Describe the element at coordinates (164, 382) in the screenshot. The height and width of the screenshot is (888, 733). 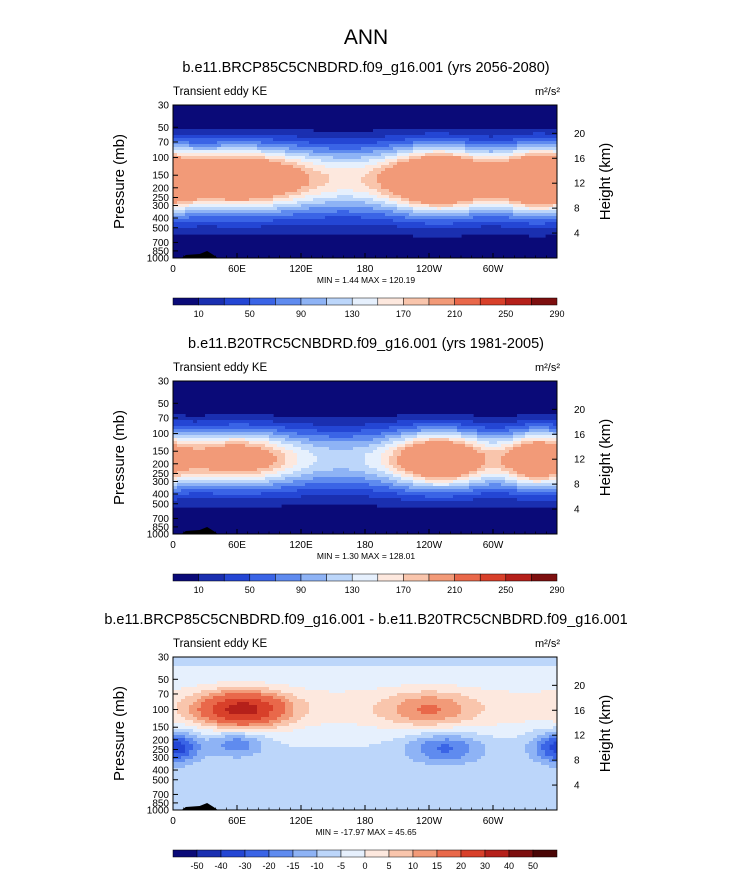
I see `y-tick-label: 30` at that location.